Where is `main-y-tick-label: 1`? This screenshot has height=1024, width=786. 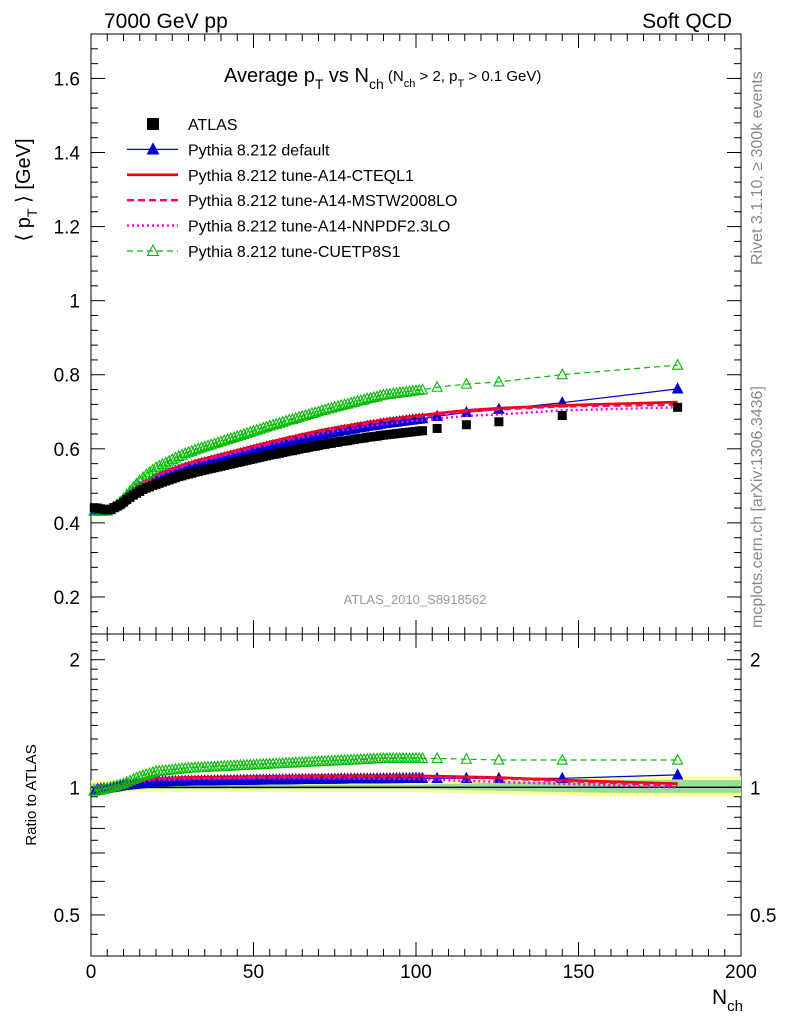
main-y-tick-label: 1 is located at coordinates (74, 302).